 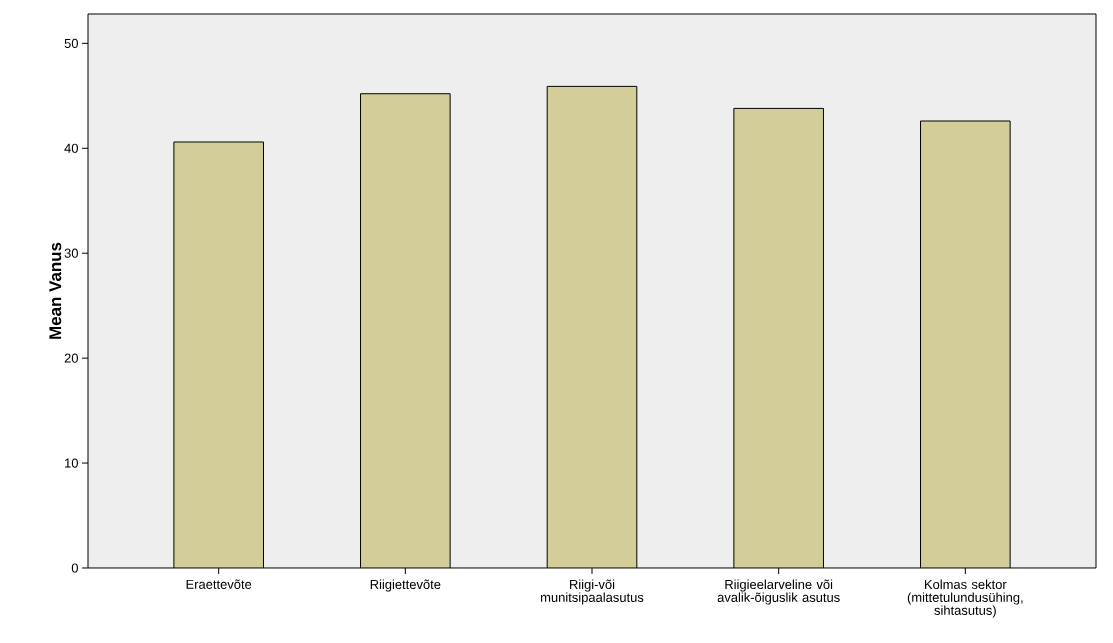 I want to click on x-tick-label: Kolmas sektor (mittetulundusühing, sihtasutus), so click(x=965, y=598).